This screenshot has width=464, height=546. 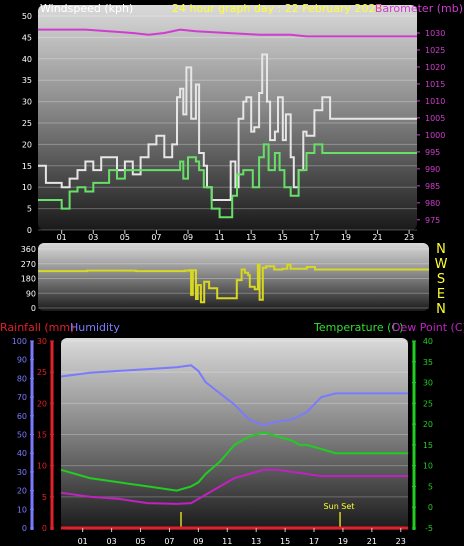 What do you see at coordinates (435, 101) in the screenshot?
I see `barometer-tick-label: 1010` at bounding box center [435, 101].